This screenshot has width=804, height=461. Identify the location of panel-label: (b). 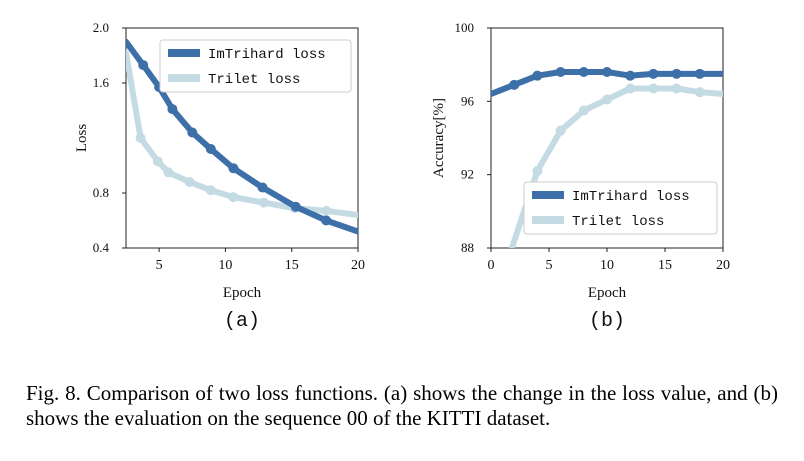
(607, 321).